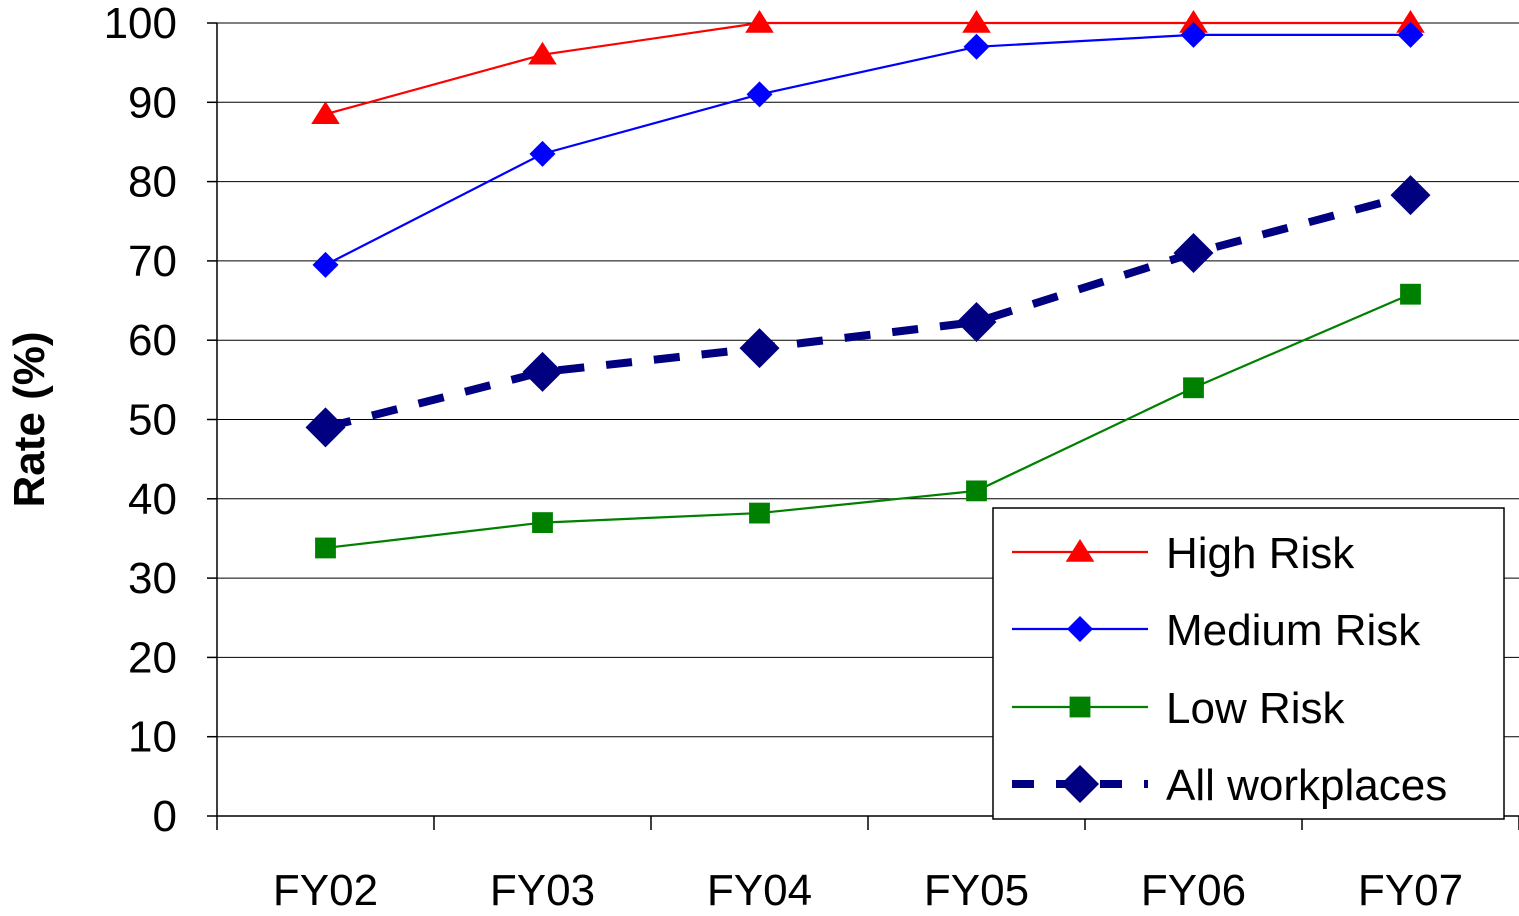 The width and height of the screenshot is (1519, 916). I want to click on y-tick-label: 10, so click(152, 737).